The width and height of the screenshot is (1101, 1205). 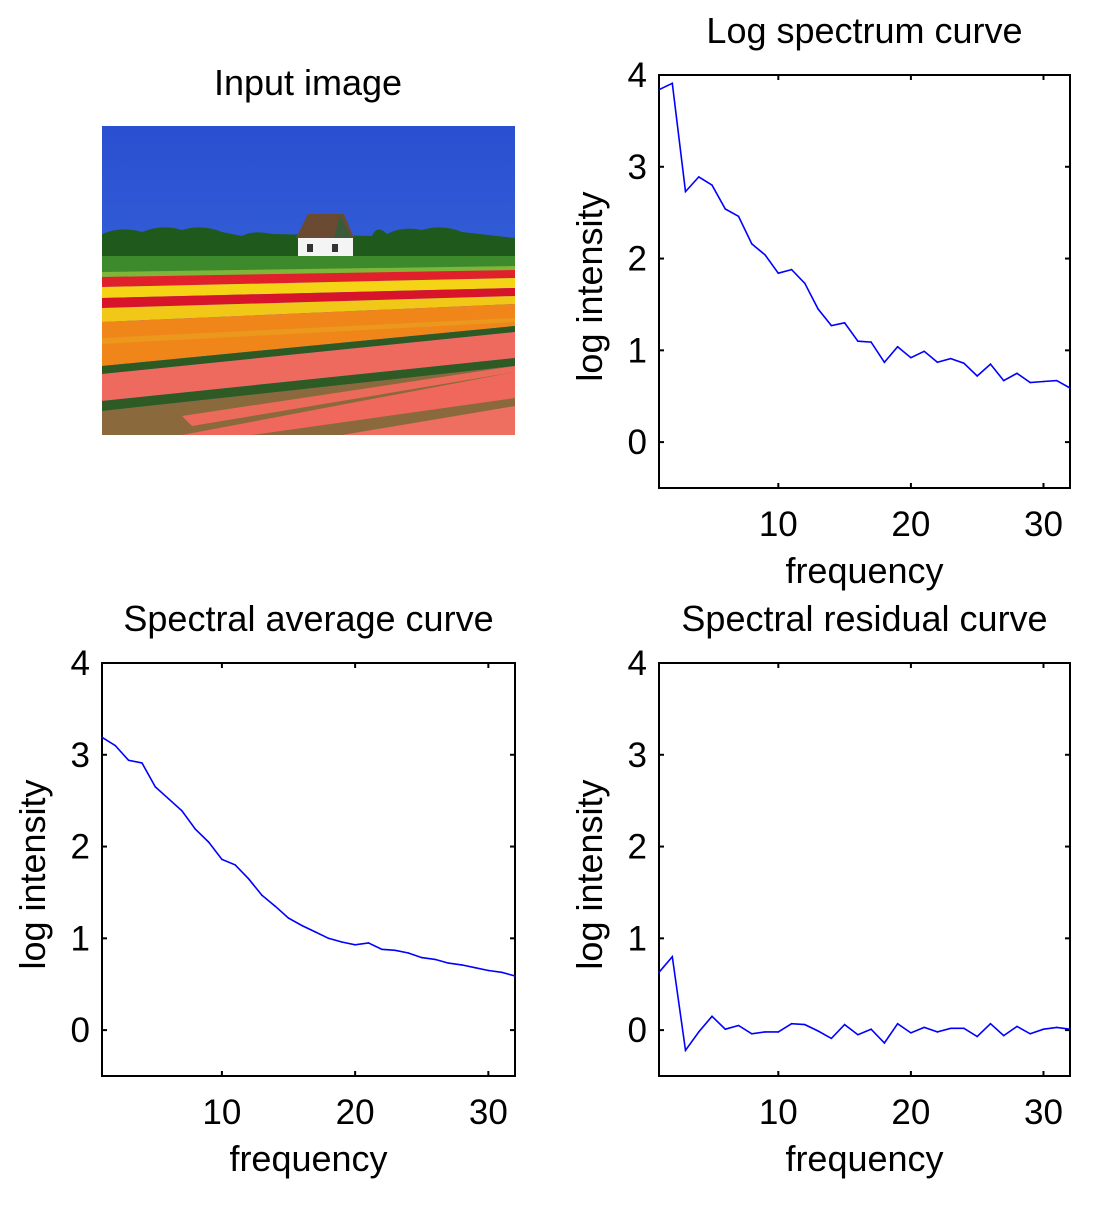 What do you see at coordinates (308, 82) in the screenshot?
I see `input-image-title: Input image` at bounding box center [308, 82].